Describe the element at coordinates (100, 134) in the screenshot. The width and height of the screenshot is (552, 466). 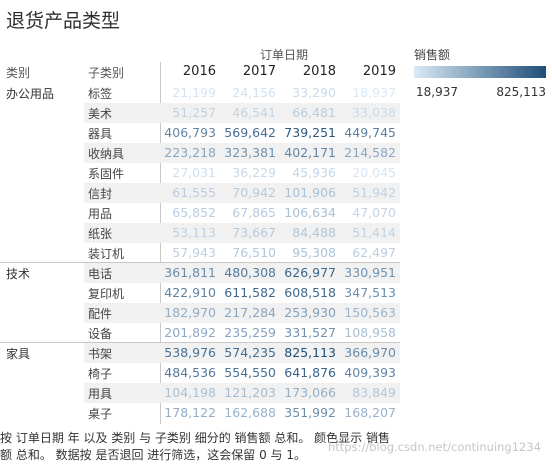
I see `subcategory-label: 器具` at that location.